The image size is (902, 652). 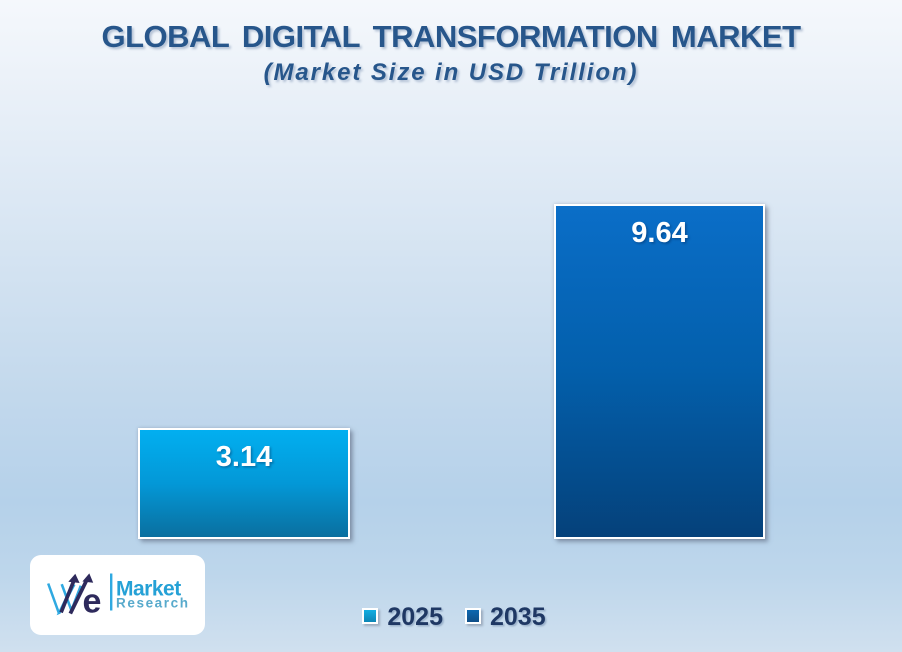 What do you see at coordinates (153, 603) in the screenshot?
I see `svg-text: Research` at bounding box center [153, 603].